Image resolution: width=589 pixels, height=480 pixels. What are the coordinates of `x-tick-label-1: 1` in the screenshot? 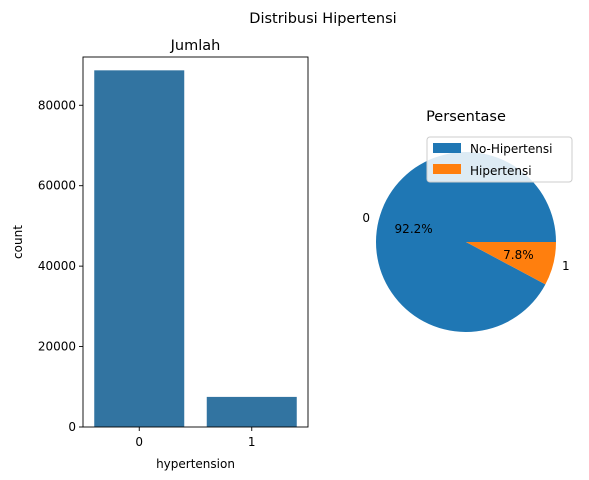 It's located at (252, 442).